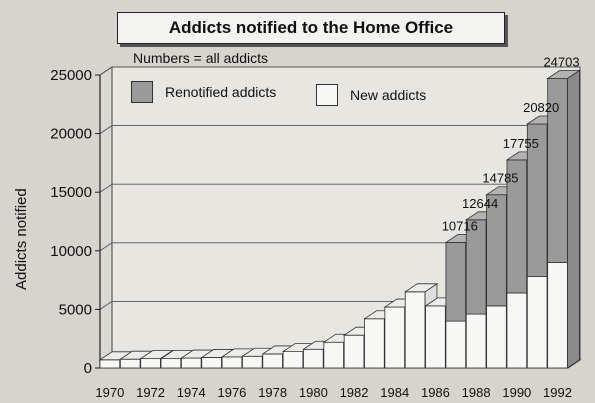 Image resolution: width=595 pixels, height=403 pixels. What do you see at coordinates (521, 143) in the screenshot?
I see `total-data-label: 17755` at bounding box center [521, 143].